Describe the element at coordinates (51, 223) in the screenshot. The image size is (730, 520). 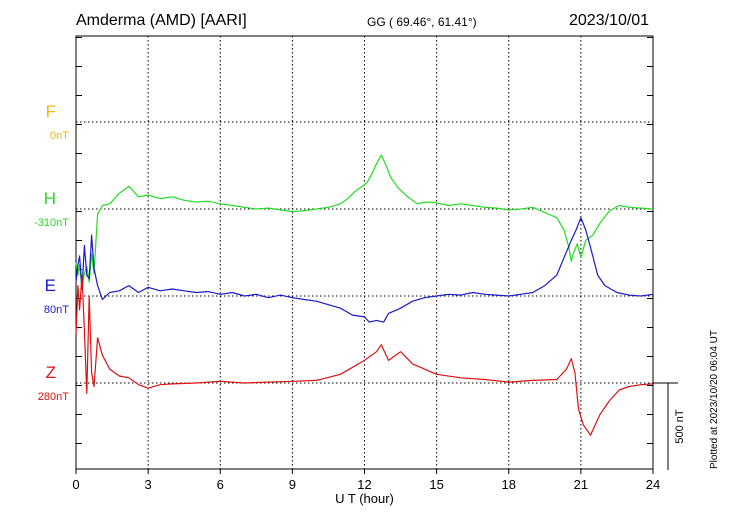
I see `channel-baseline-h: -310nT` at that location.